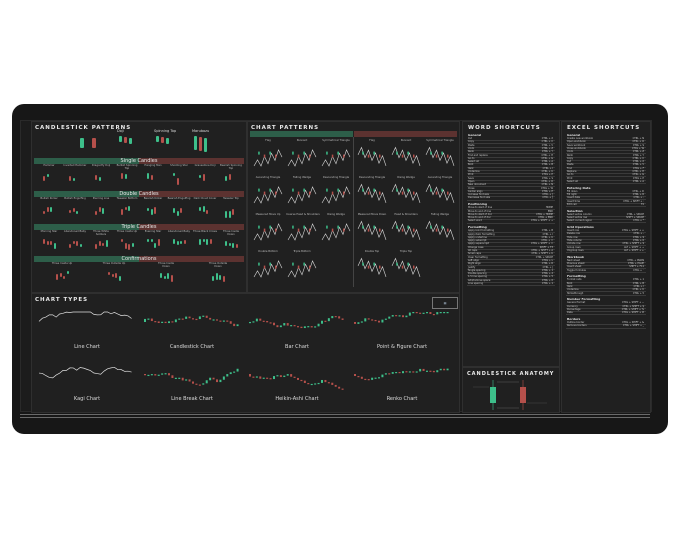 The image size is (680, 540). What do you see at coordinates (475, 135) in the screenshot?
I see `shortcut-section-title: General` at bounding box center [475, 135].